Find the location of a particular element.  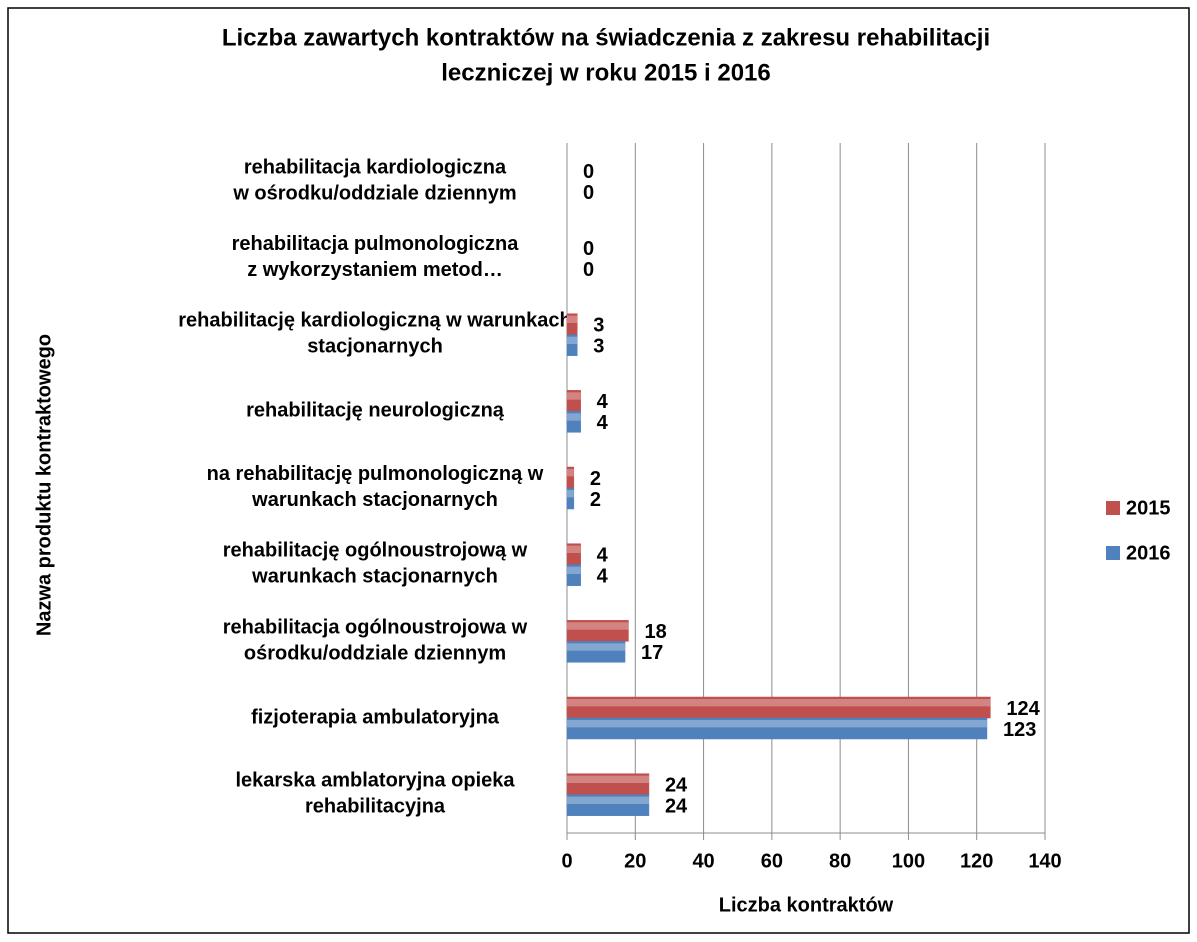

value-label: 124 is located at coordinates (1023, 709).